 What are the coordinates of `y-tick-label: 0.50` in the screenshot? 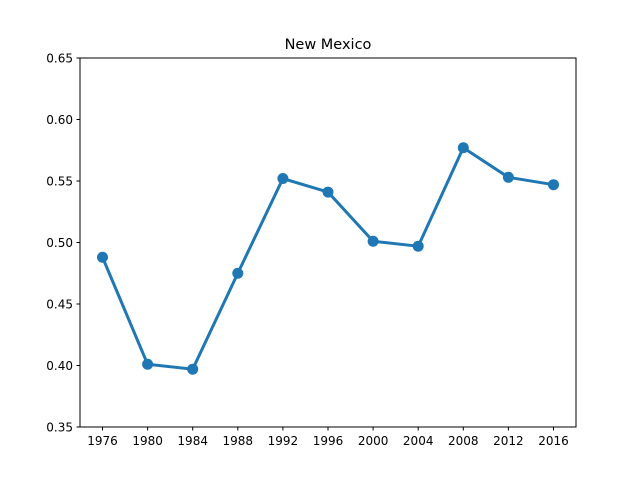 It's located at (59, 243).